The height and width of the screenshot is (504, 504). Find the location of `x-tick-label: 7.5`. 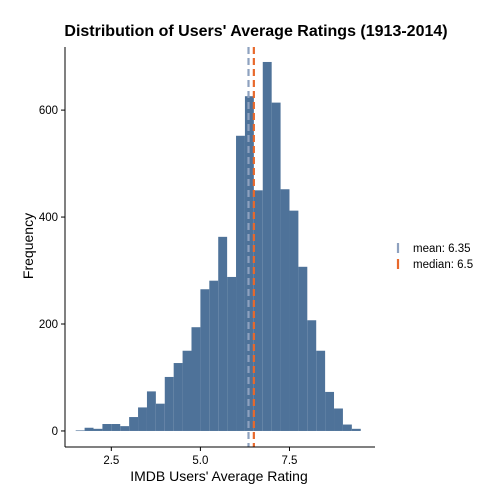

x-tick-label: 7.5 is located at coordinates (289, 461).